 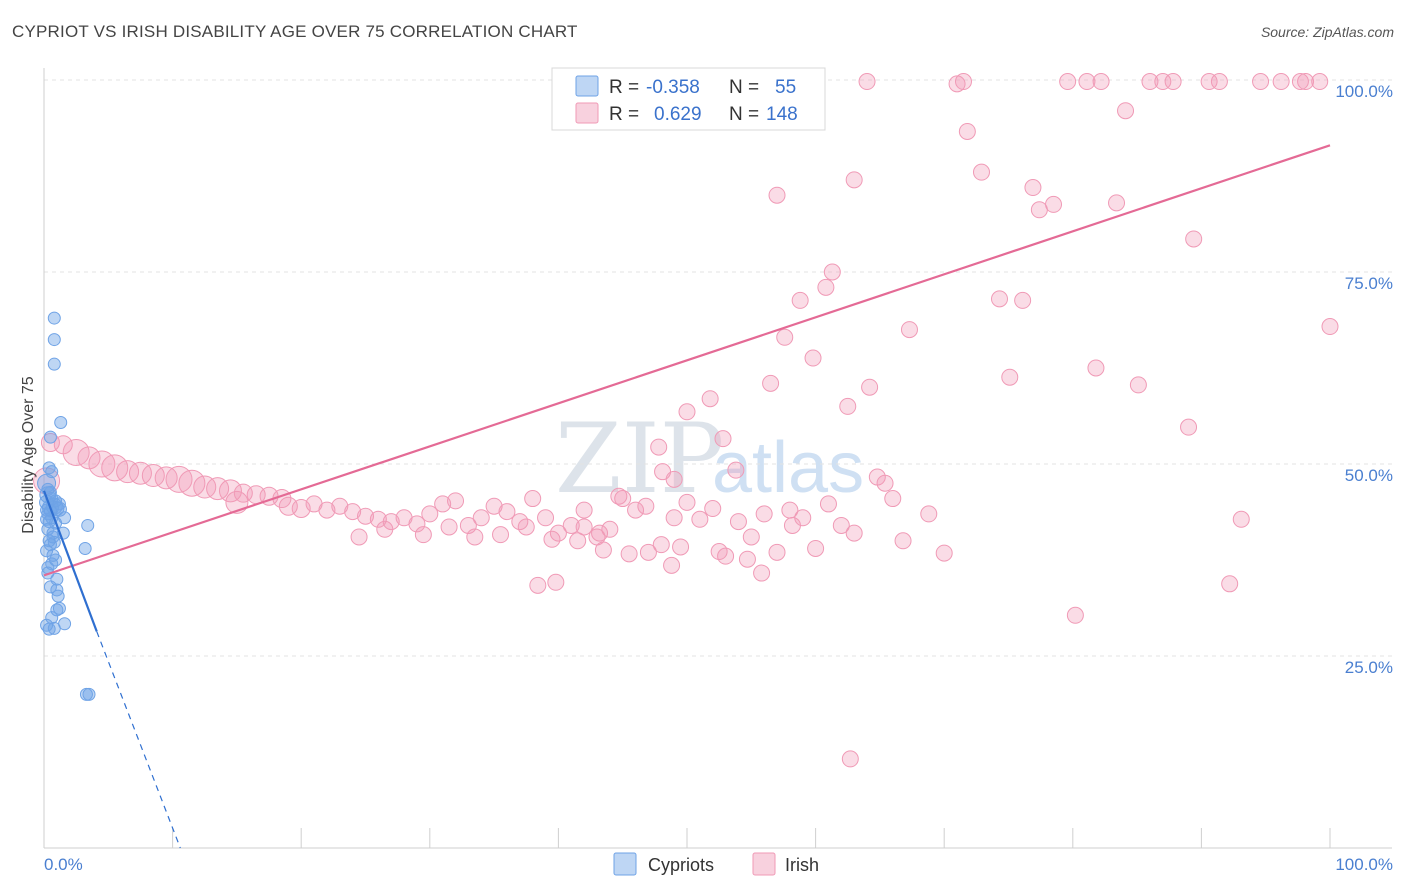 I want to click on watermark: ZIP atlas, so click(x=709, y=459).